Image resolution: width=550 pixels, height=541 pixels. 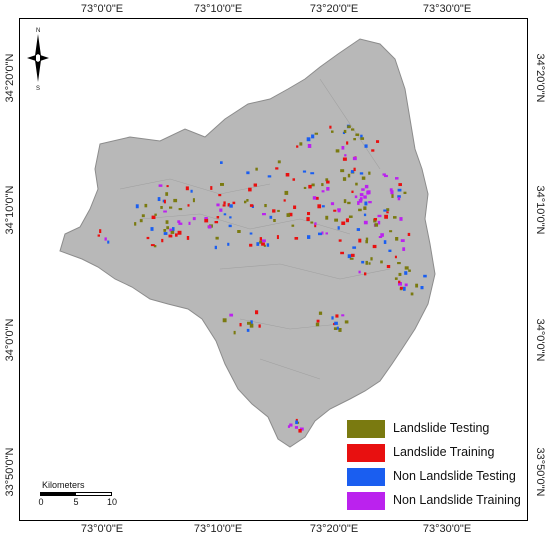 What do you see at coordinates (38, 58) in the screenshot?
I see `north-arrow-icon: N S` at bounding box center [38, 58].